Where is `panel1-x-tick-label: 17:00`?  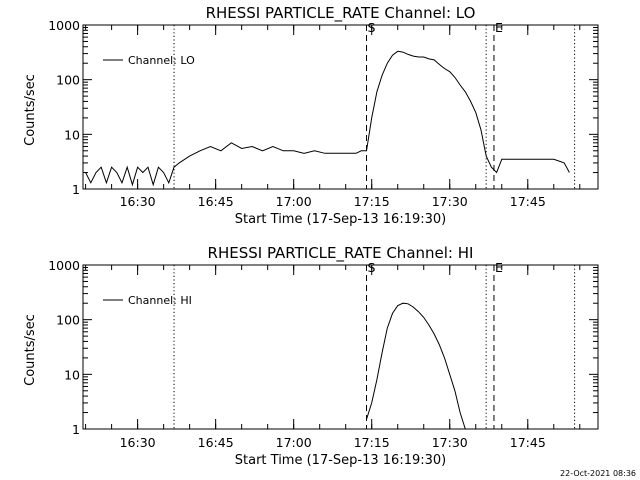 panel1-x-tick-label: 17:00 is located at coordinates (294, 201).